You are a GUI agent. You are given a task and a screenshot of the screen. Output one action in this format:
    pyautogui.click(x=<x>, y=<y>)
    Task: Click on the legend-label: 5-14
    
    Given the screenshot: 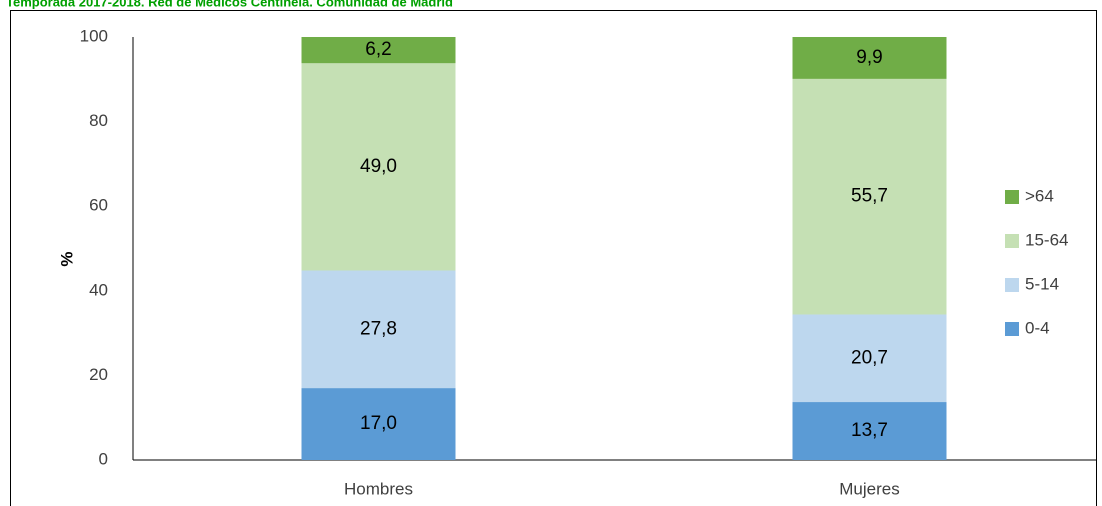 What is the action you would take?
    pyautogui.click(x=1042, y=283)
    